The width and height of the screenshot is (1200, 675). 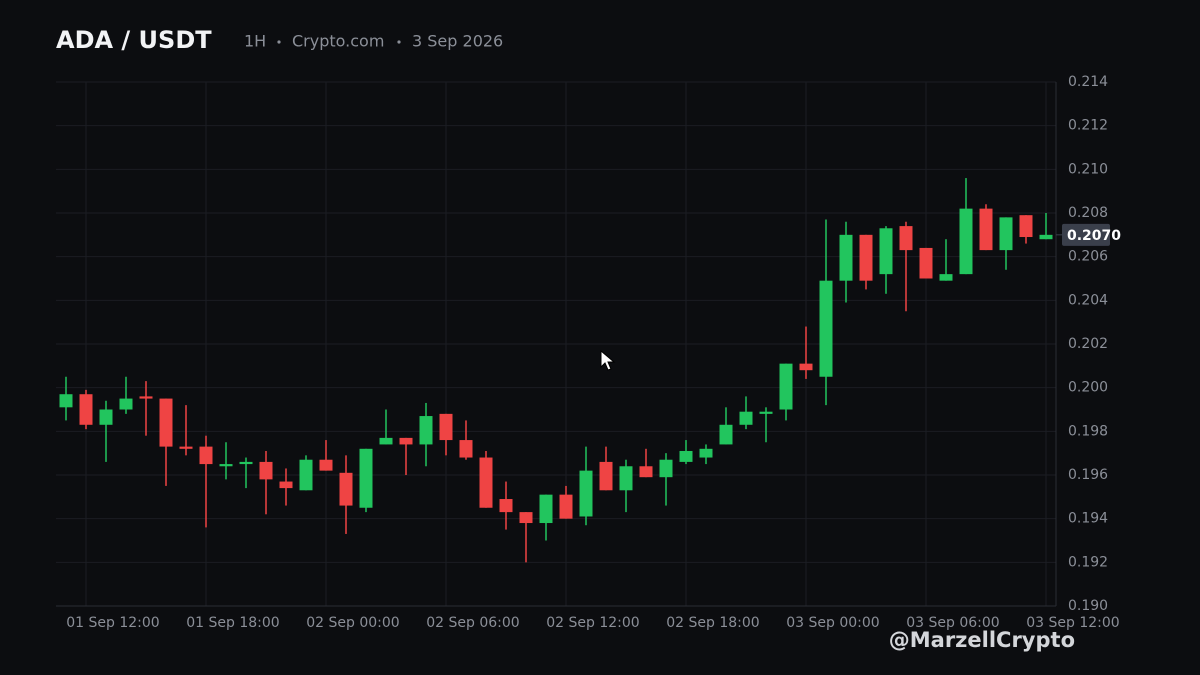 I want to click on x-tick-label: 02 Sep 06:00, so click(x=472, y=623).